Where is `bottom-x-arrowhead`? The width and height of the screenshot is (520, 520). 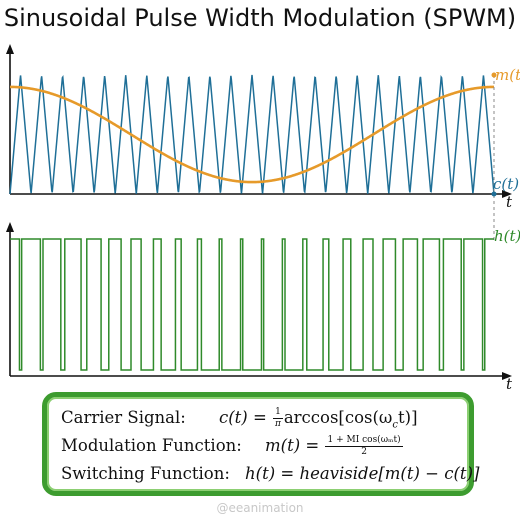 bottom-x-arrowhead is located at coordinates (507, 376).